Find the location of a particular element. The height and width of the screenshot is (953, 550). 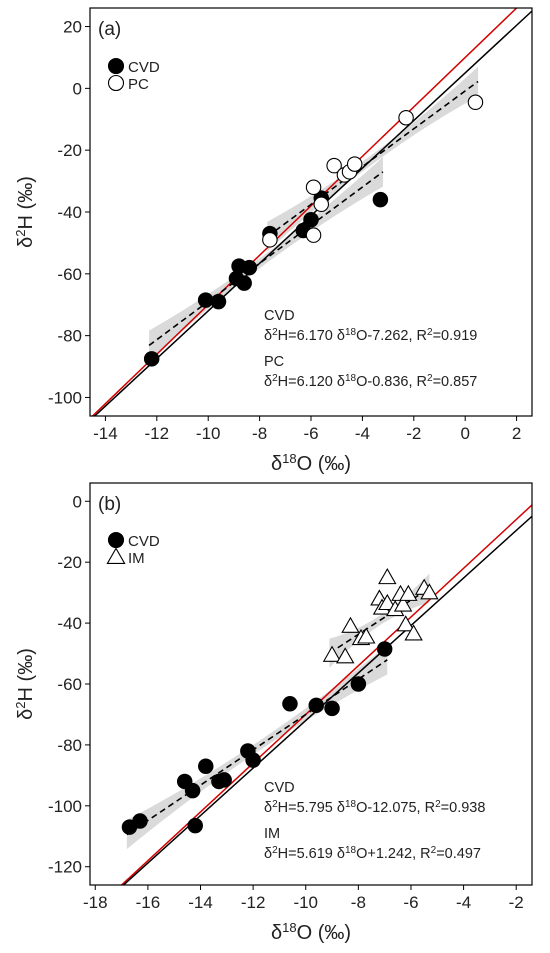

legend-symbol-pc is located at coordinates (116, 83).